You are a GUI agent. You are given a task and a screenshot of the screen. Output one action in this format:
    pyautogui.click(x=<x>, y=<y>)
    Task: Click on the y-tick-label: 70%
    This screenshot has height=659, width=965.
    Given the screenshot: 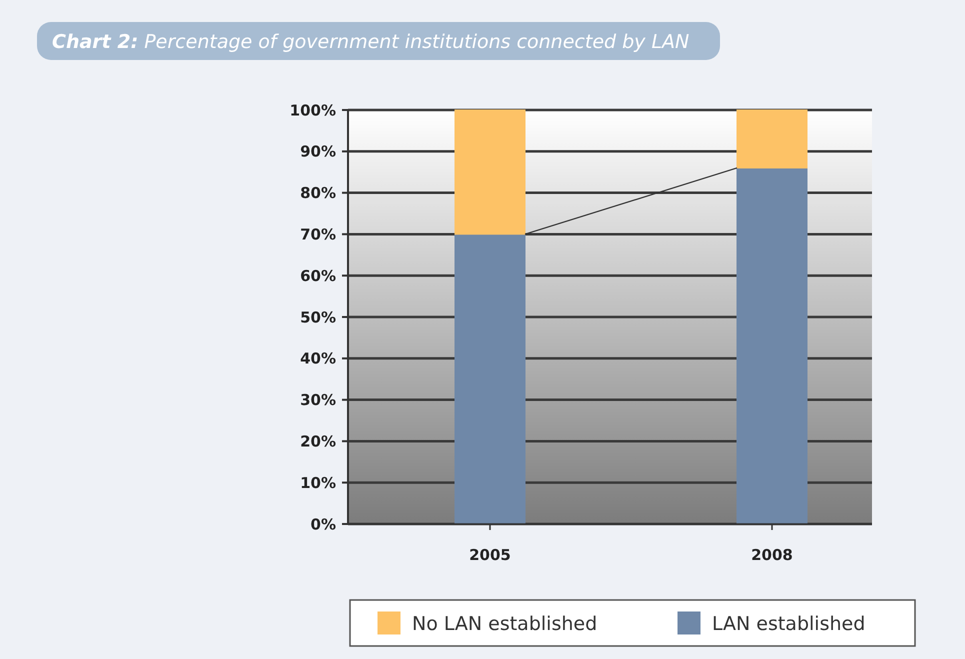 What is the action you would take?
    pyautogui.click(x=318, y=234)
    